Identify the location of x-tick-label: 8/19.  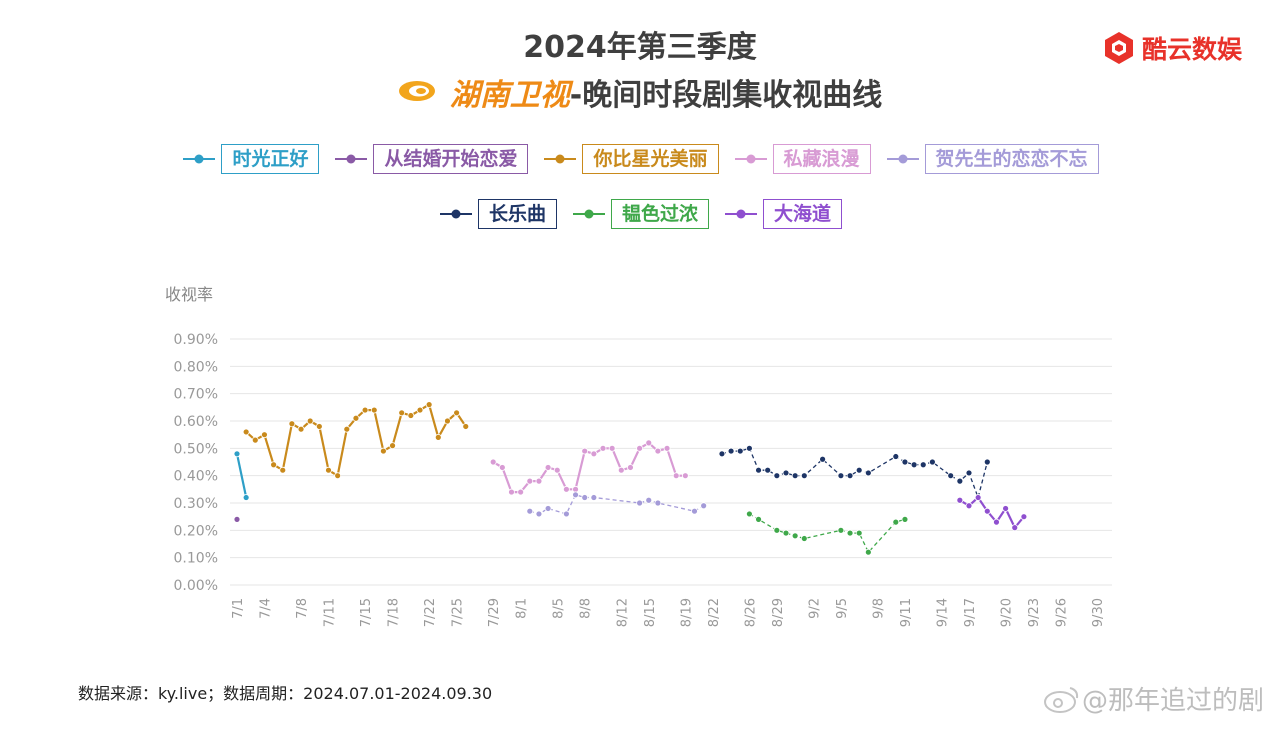
(686, 612).